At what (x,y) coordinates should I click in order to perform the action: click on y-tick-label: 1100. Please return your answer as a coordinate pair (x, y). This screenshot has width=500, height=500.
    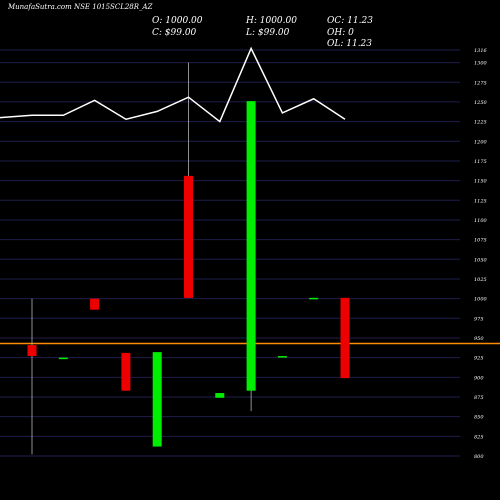
    Looking at the image, I should click on (481, 221).